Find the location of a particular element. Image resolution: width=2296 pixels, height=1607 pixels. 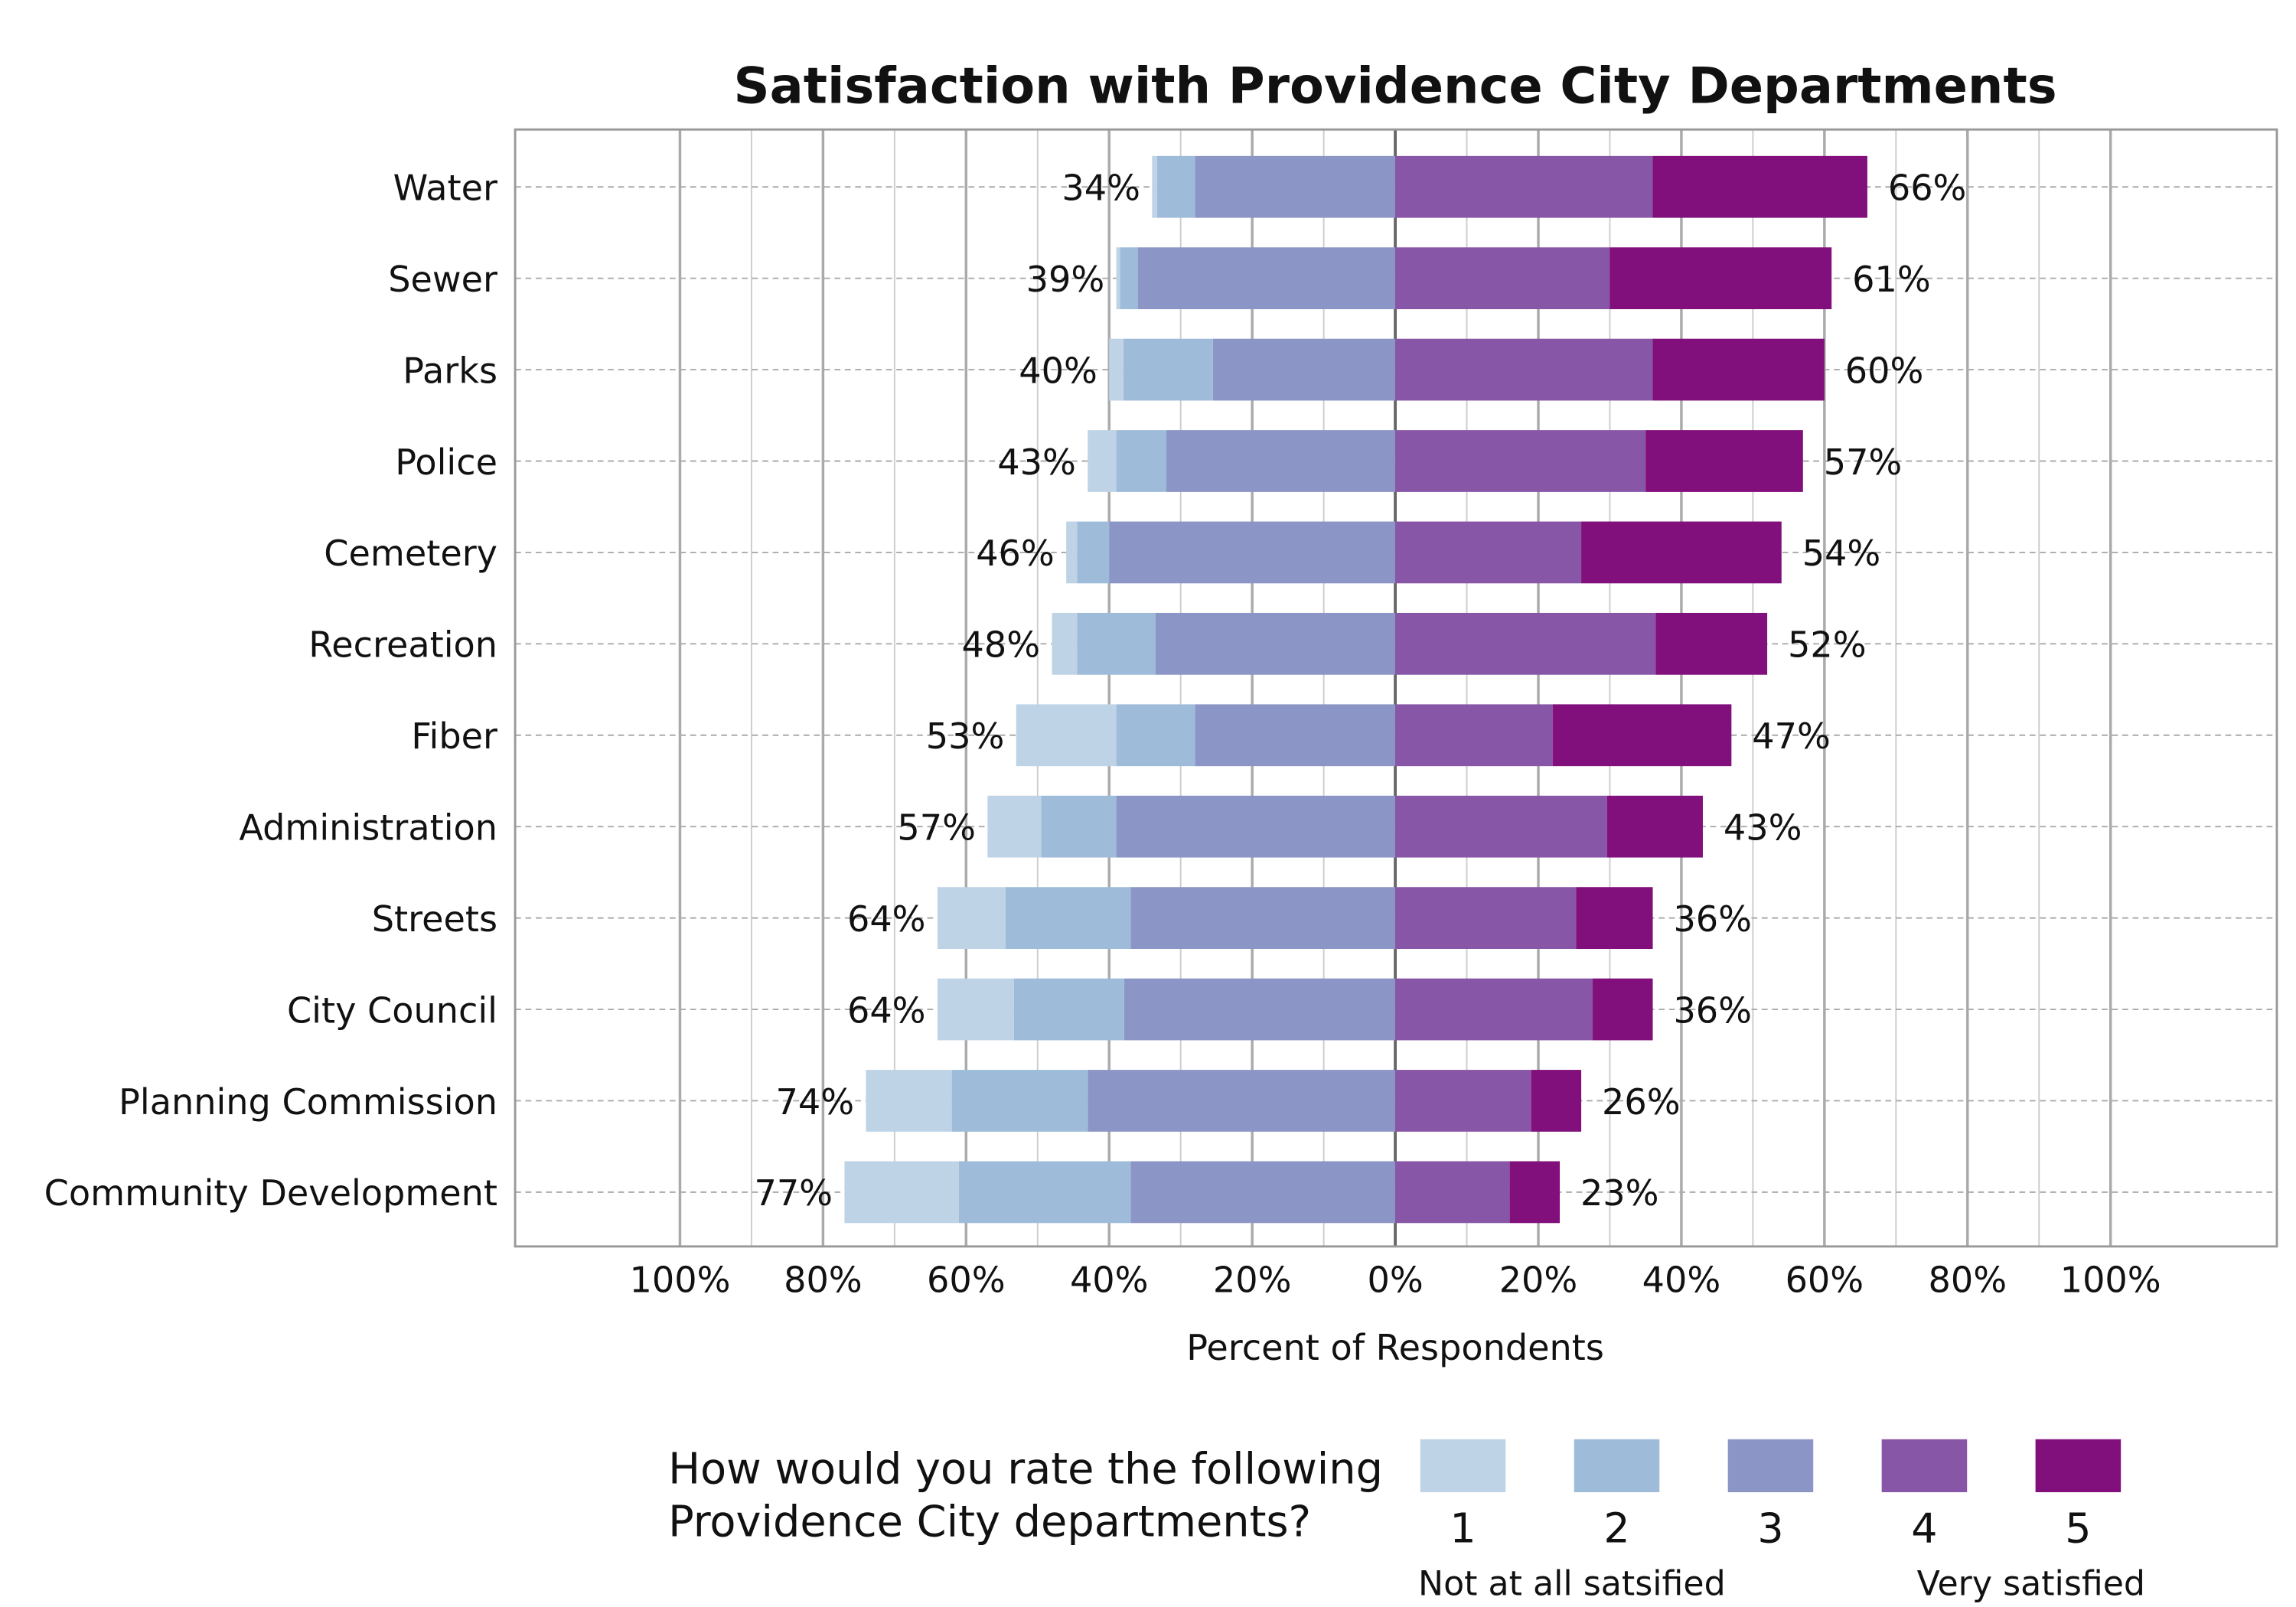

negative-total-label: 77% is located at coordinates (793, 1193).